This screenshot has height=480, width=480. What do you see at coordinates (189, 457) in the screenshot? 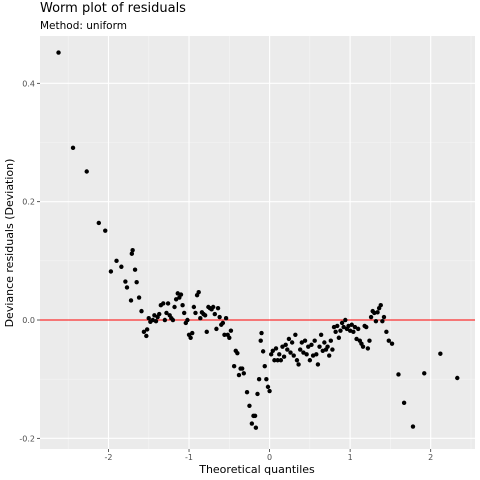
I see `x-tick-label: -1` at bounding box center [189, 457].